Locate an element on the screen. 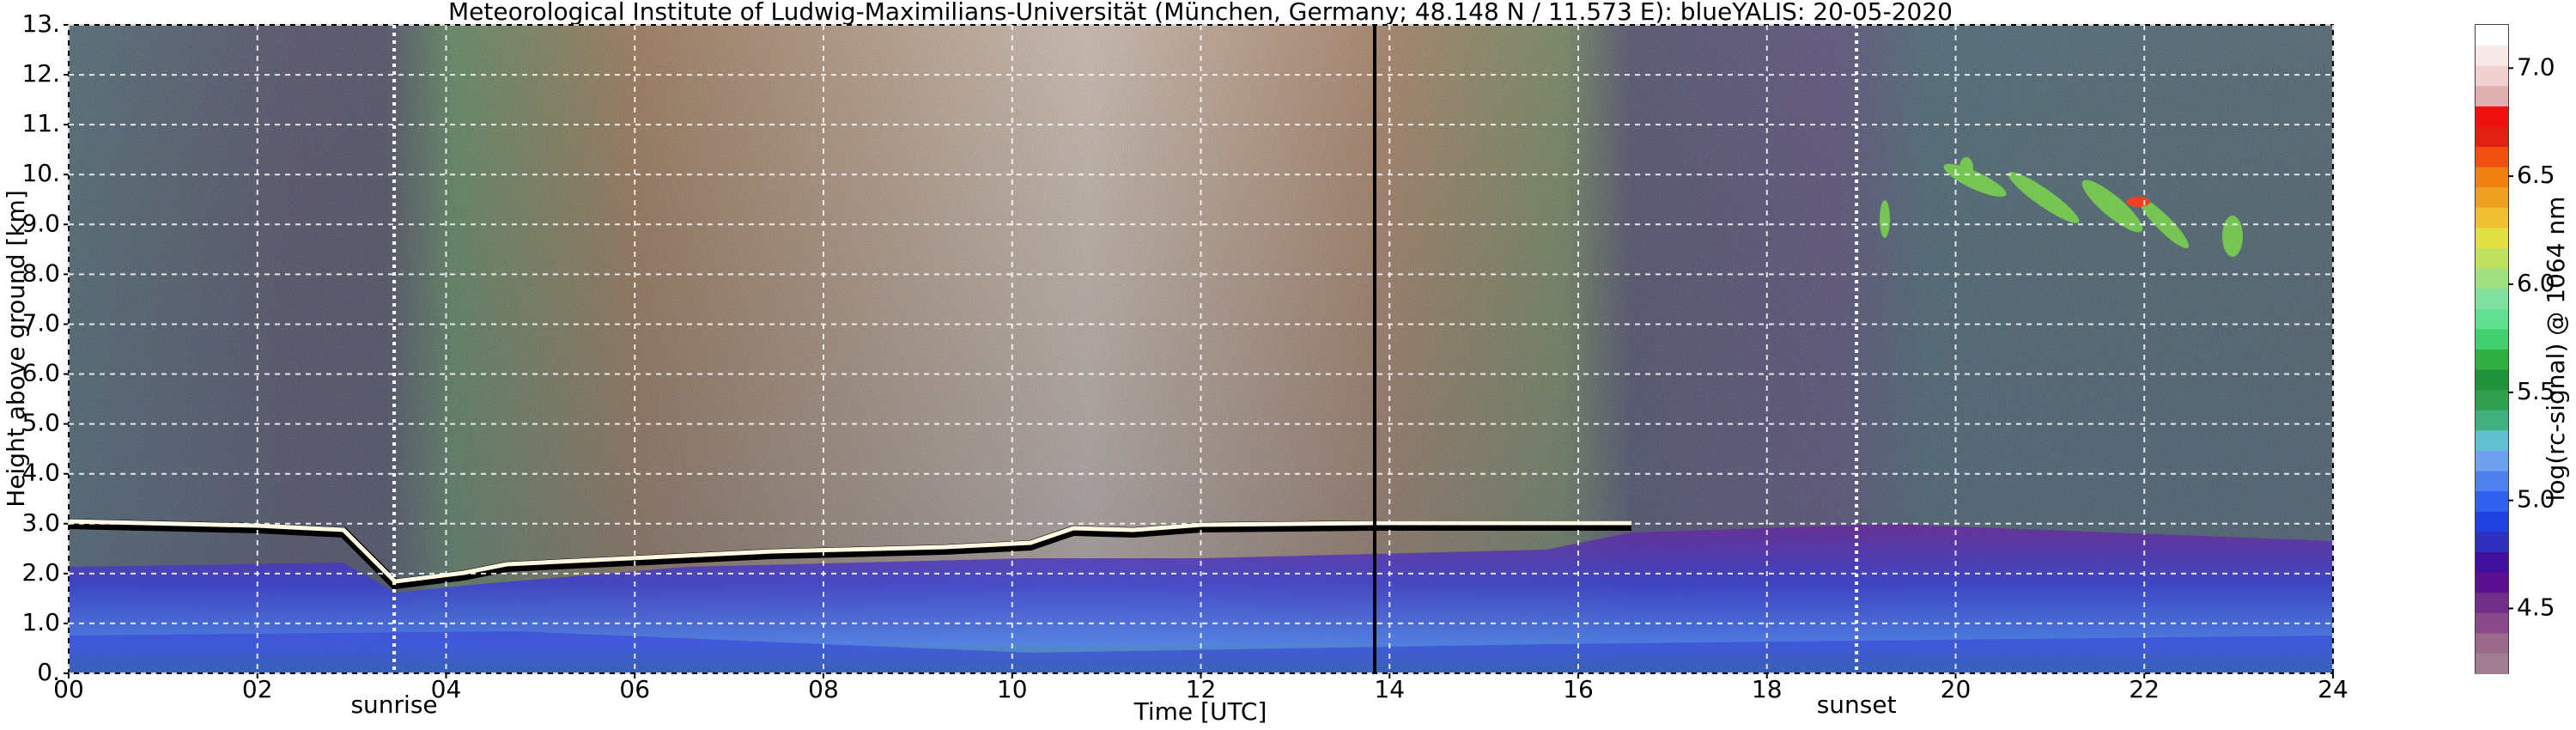 Image resolution: width=2576 pixels, height=730 pixels. colorbar-tick-label: 4.5 is located at coordinates (2536, 607).